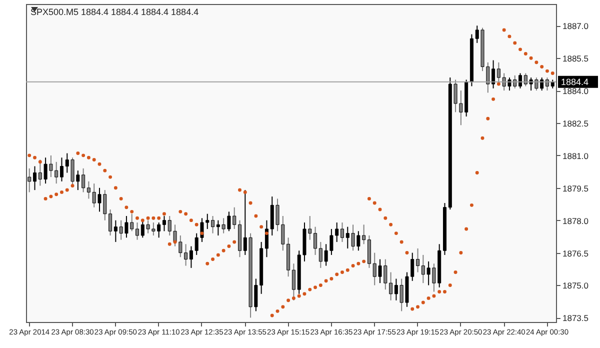 This screenshot has width=600, height=348. I want to click on y-tick-label: 1887.0, so click(575, 26).